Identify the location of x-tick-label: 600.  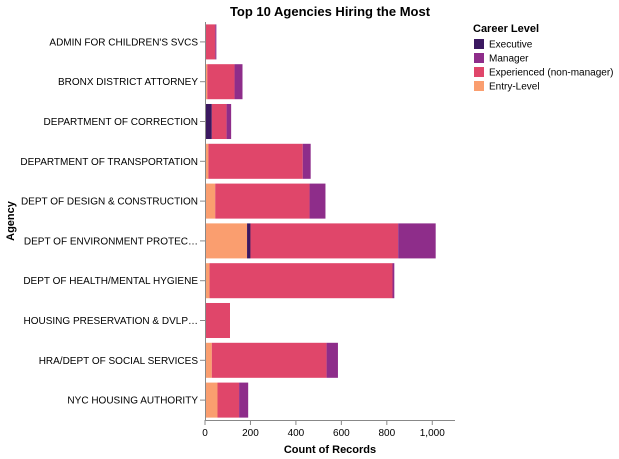
(341, 433).